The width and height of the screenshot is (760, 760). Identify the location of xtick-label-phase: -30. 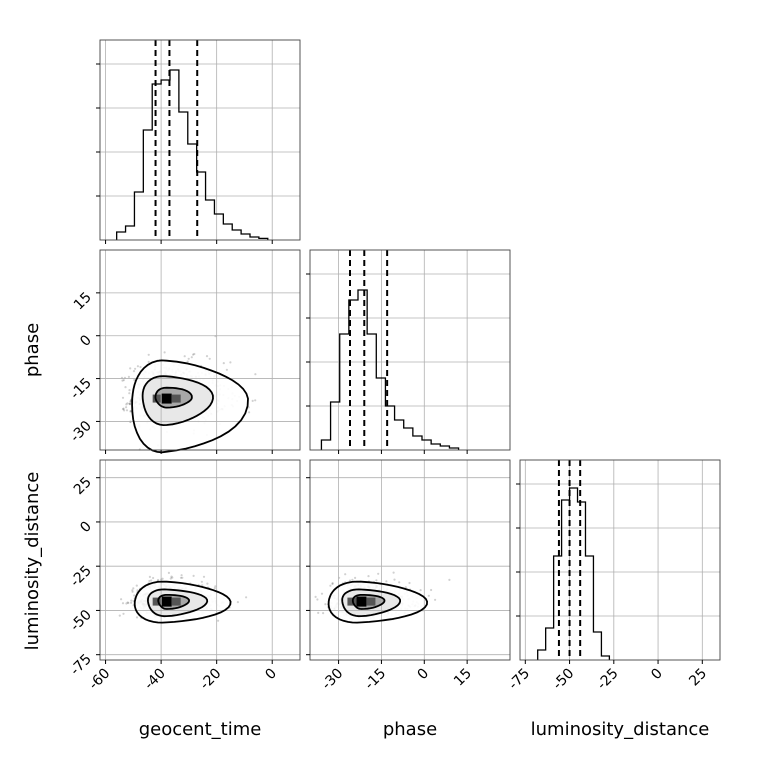
(332, 679).